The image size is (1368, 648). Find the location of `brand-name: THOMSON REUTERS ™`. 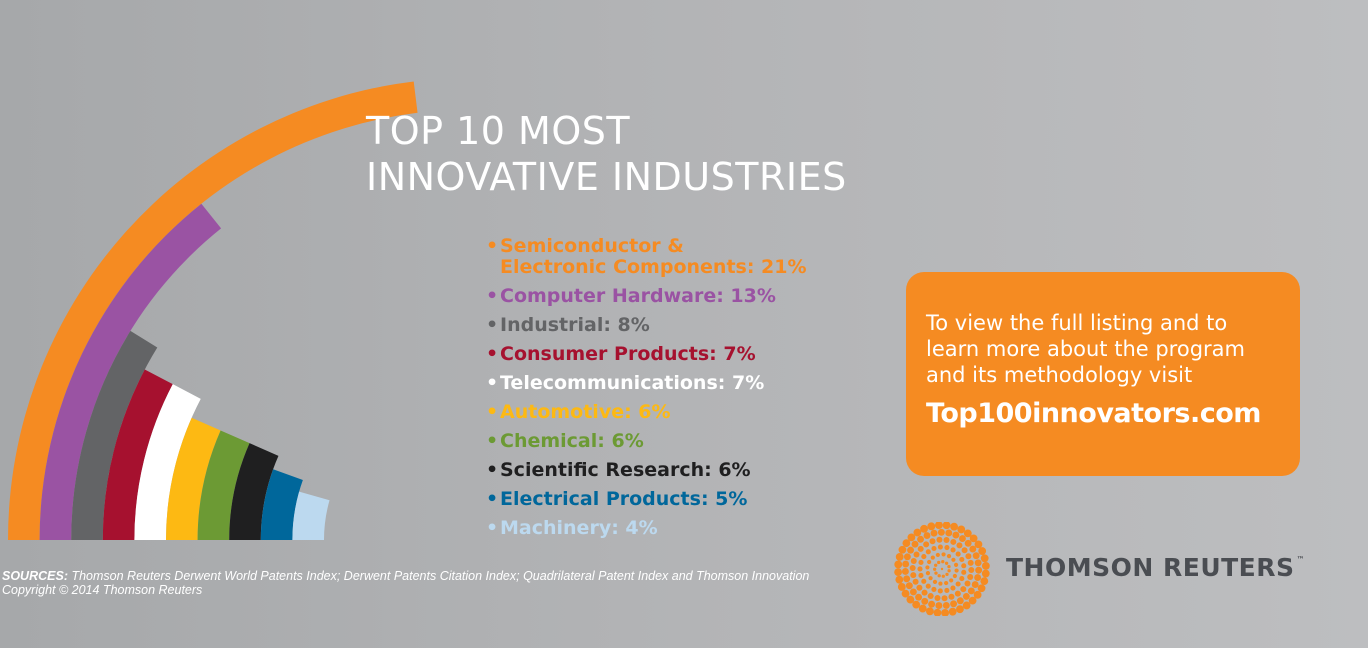

brand-name: THOMSON REUTERS ™ is located at coordinates (1155, 567).